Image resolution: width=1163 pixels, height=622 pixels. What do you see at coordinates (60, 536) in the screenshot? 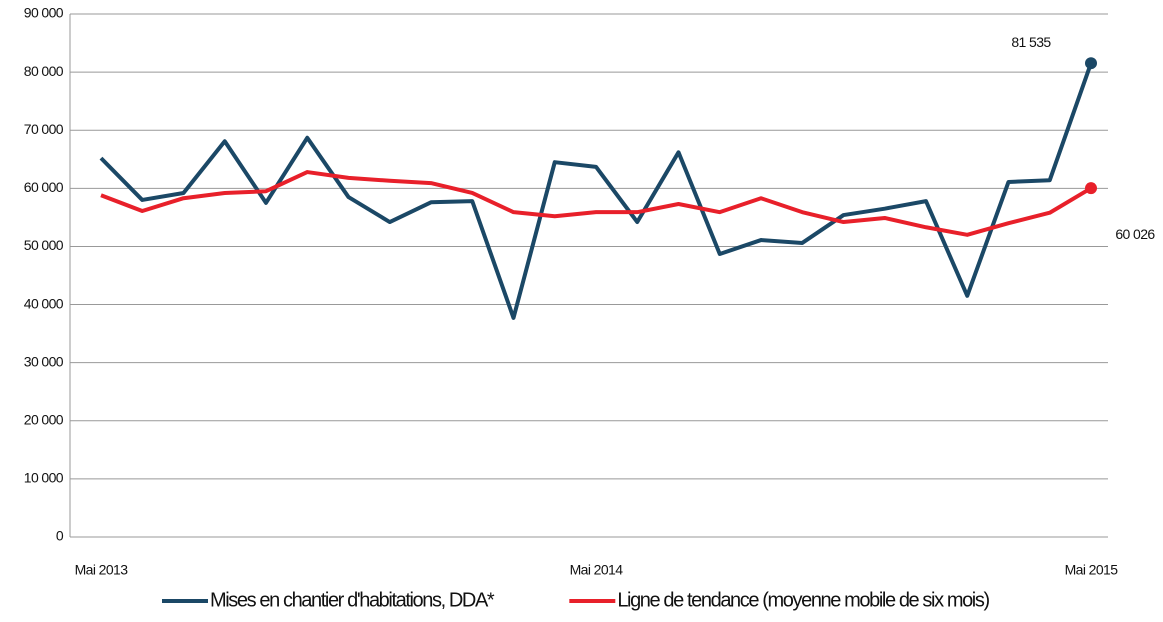
I see `y-tick-label: 0` at bounding box center [60, 536].